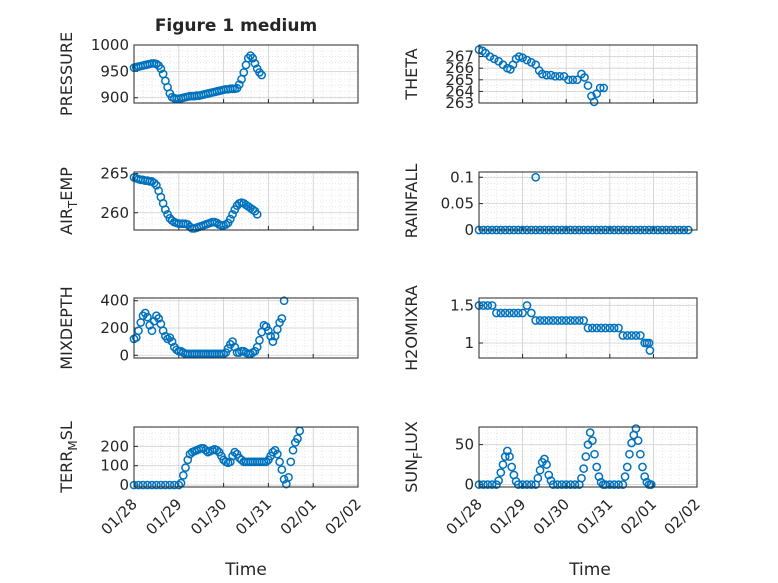 This screenshot has height=583, width=778. Describe the element at coordinates (66, 74) in the screenshot. I see `pressure-y-axis-label: PRESSURE` at that location.